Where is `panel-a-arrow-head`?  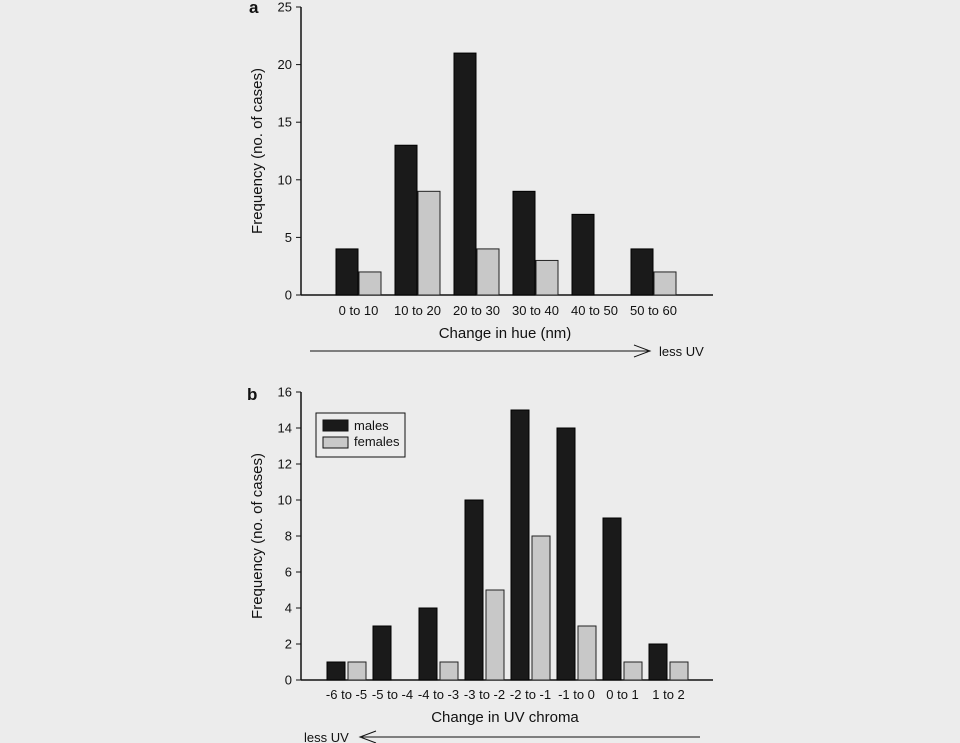 panel-a-arrow-head is located at coordinates (642, 351).